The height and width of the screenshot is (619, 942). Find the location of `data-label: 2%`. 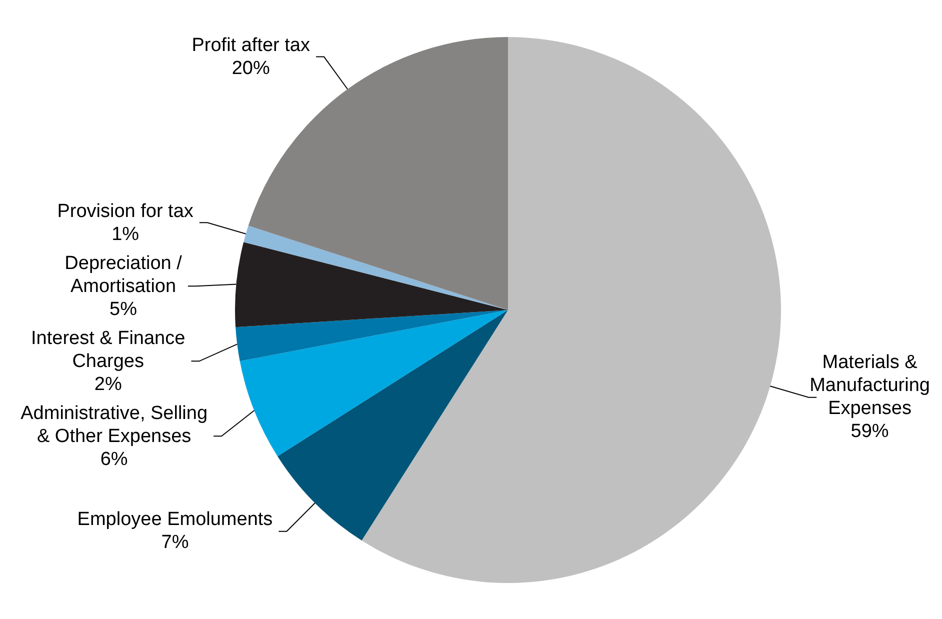

data-label: 2% is located at coordinates (108, 384).